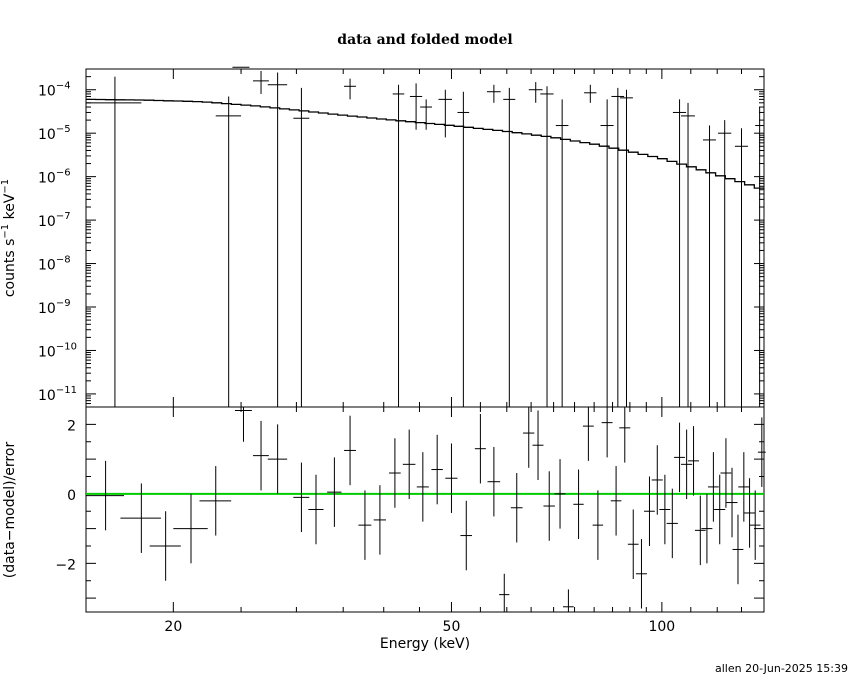 This screenshot has width=850, height=680. I want to click on y-tick-label: 10⁻⁵, so click(54, 133).